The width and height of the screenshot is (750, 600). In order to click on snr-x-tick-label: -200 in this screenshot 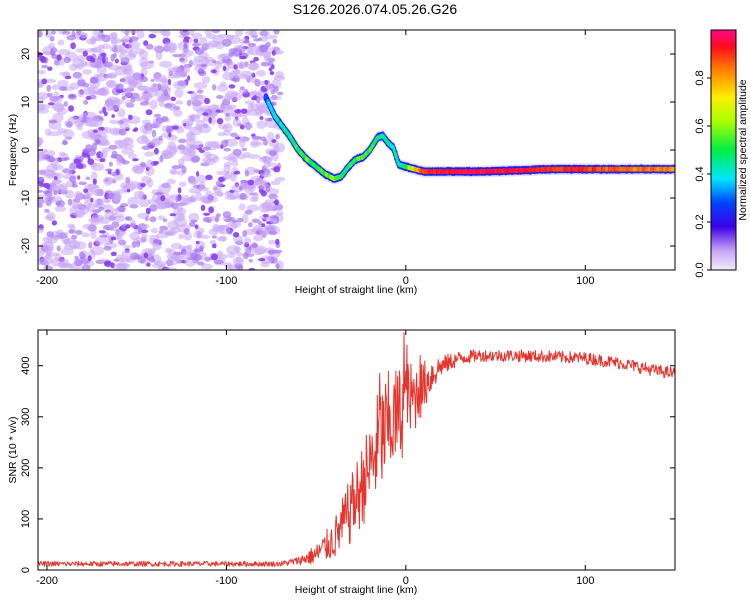, I will do `click(47, 581)`.